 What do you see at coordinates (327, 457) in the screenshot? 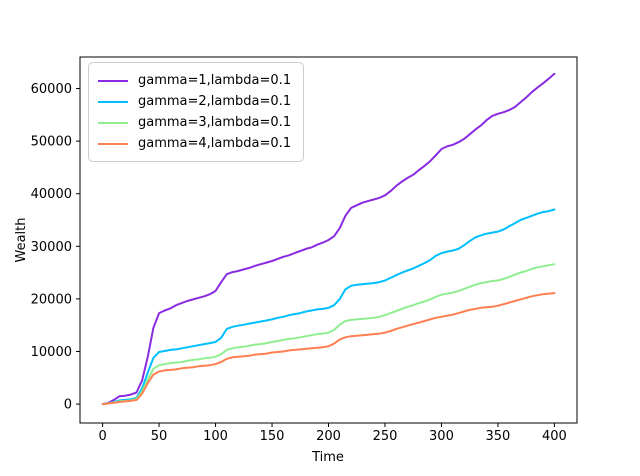
I see `x-axis-label: Time` at bounding box center [327, 457].